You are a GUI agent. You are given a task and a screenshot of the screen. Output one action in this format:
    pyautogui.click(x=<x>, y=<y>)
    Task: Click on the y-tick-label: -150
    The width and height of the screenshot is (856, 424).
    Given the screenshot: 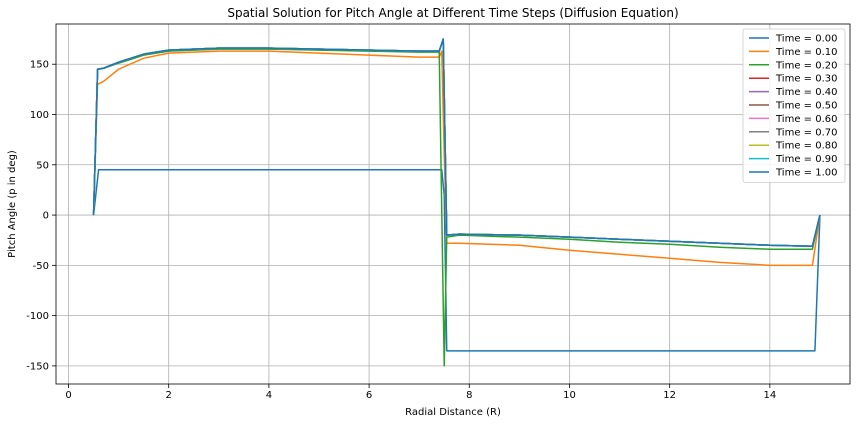 What is the action you would take?
    pyautogui.click(x=37, y=366)
    